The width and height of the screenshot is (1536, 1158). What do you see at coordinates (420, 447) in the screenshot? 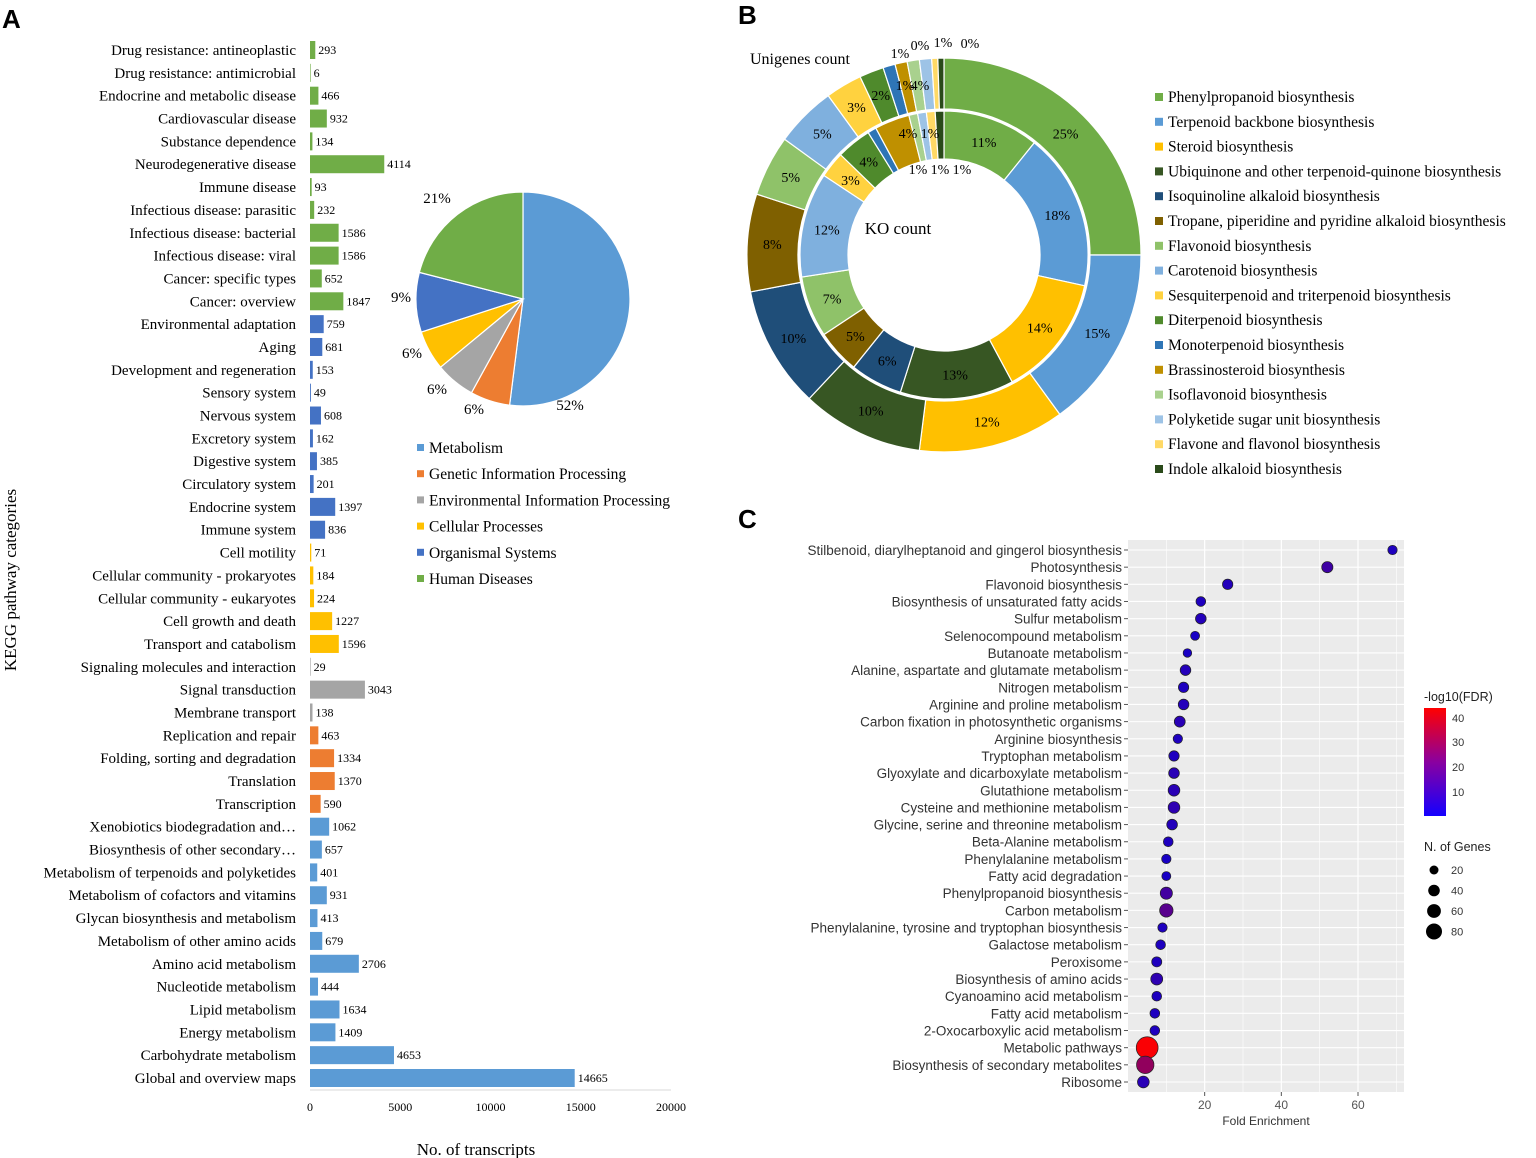
I see `pie-legend-swatch-metabolism` at bounding box center [420, 447].